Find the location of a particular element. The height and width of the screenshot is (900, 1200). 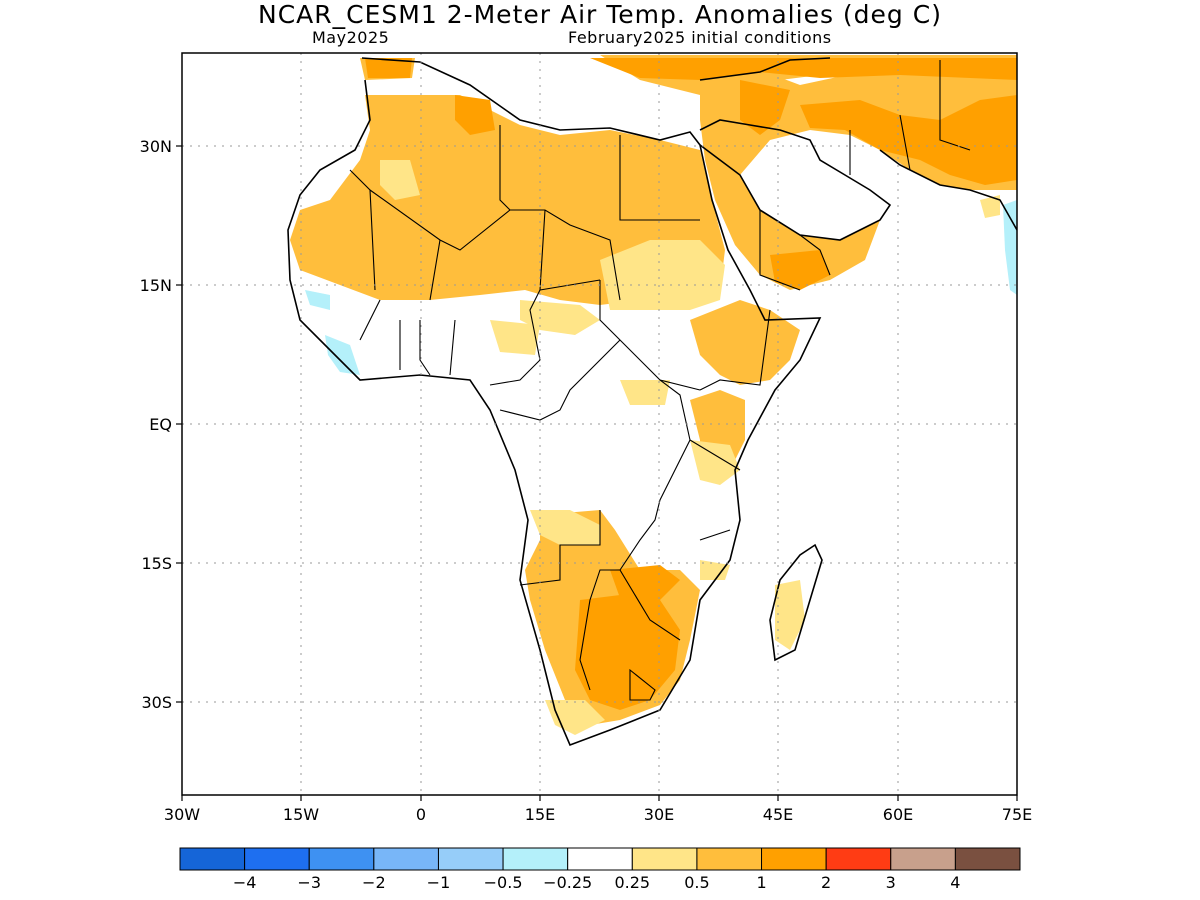

colorbar-label: 0.5 is located at coordinates (696, 882).